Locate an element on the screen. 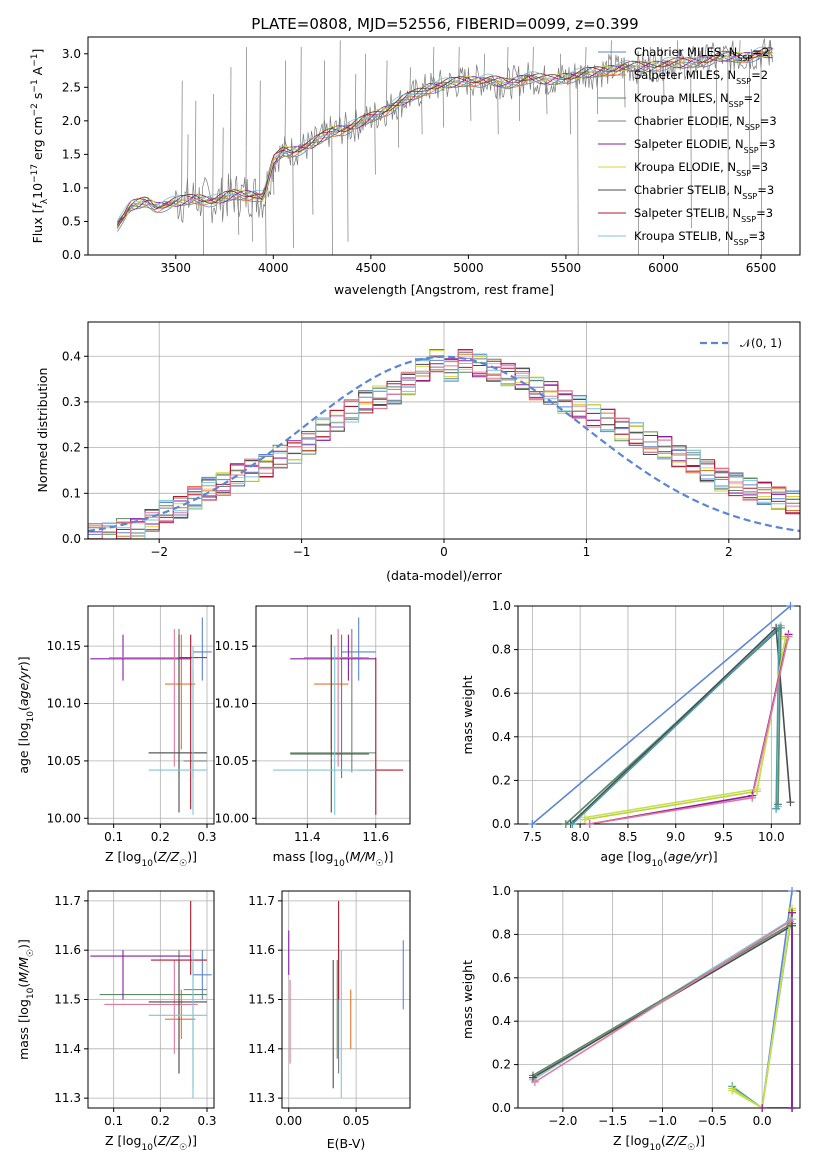 This screenshot has height=1170, width=819. legend-label: Chabrier ELODIE, NSSP=3 is located at coordinates (705, 123).